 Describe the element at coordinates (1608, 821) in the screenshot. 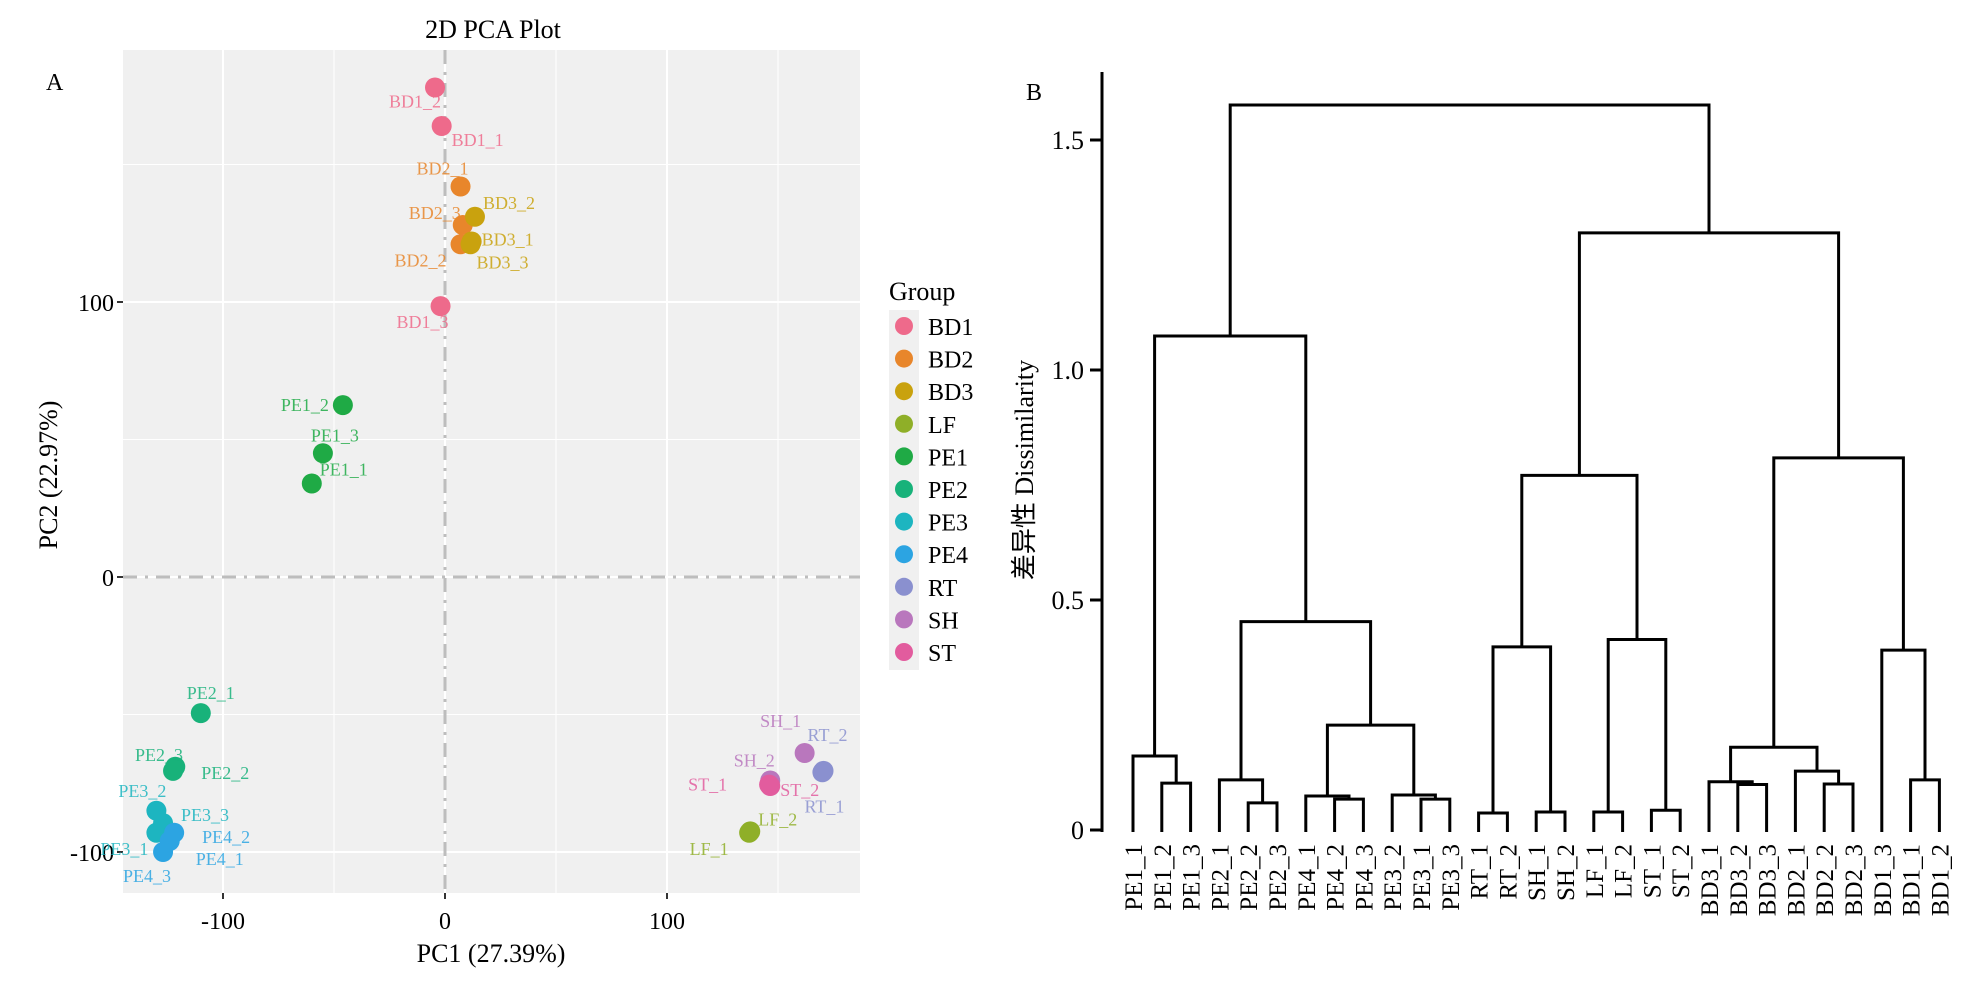

I see `dendrogram-branch-o` at that location.